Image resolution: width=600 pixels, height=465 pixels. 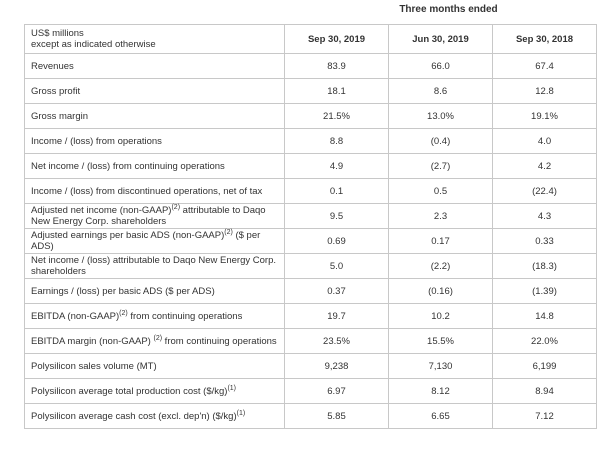 What do you see at coordinates (336, 416) in the screenshot?
I see `value-cell: 5.85` at bounding box center [336, 416].